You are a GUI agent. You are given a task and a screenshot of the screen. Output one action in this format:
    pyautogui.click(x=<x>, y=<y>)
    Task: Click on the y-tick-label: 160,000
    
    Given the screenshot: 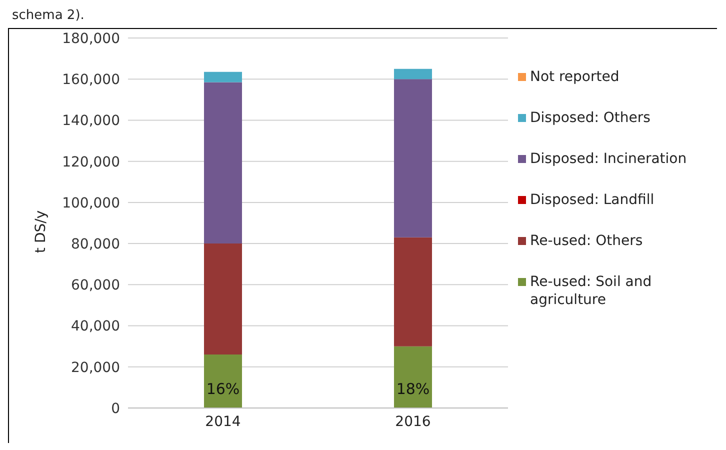 What is the action you would take?
    pyautogui.click(x=91, y=80)
    